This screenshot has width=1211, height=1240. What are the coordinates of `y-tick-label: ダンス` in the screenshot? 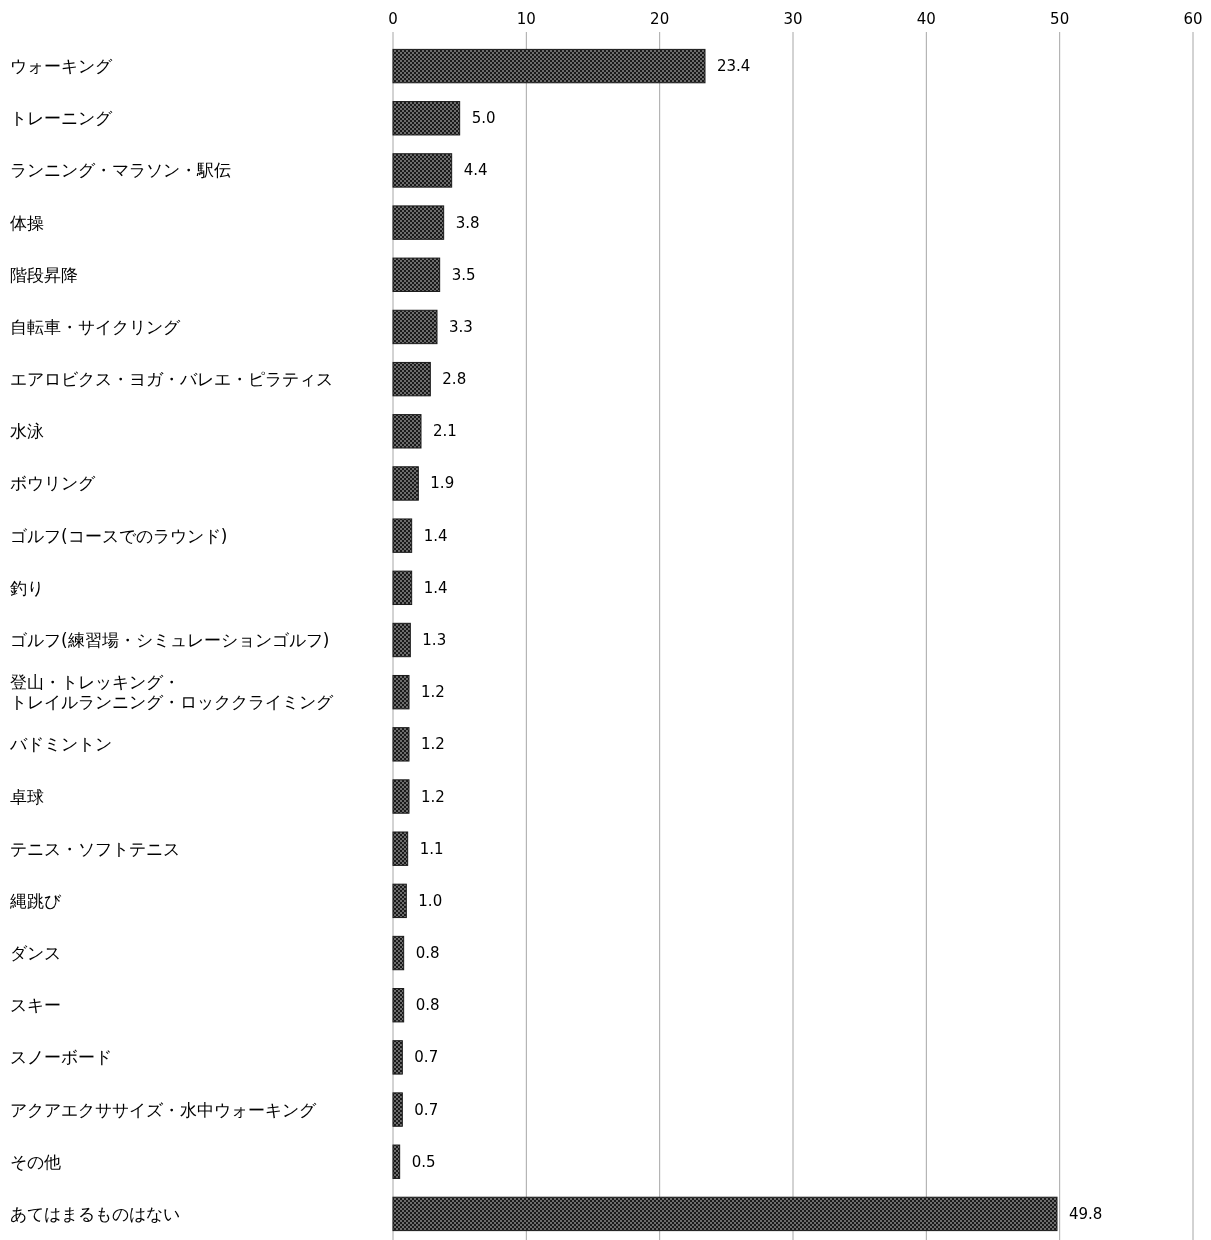 It's located at (35, 953).